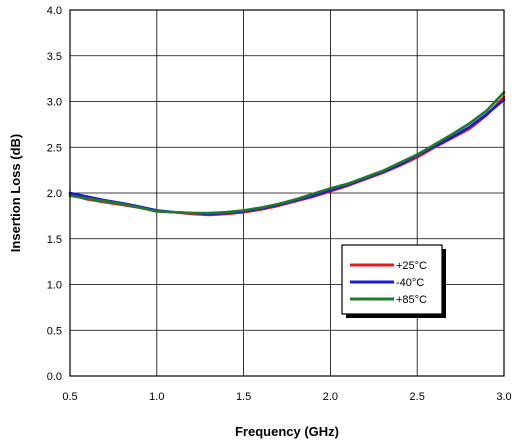 The image size is (512, 442). What do you see at coordinates (54, 377) in the screenshot?
I see `y-tick-label: 0.0` at bounding box center [54, 377].